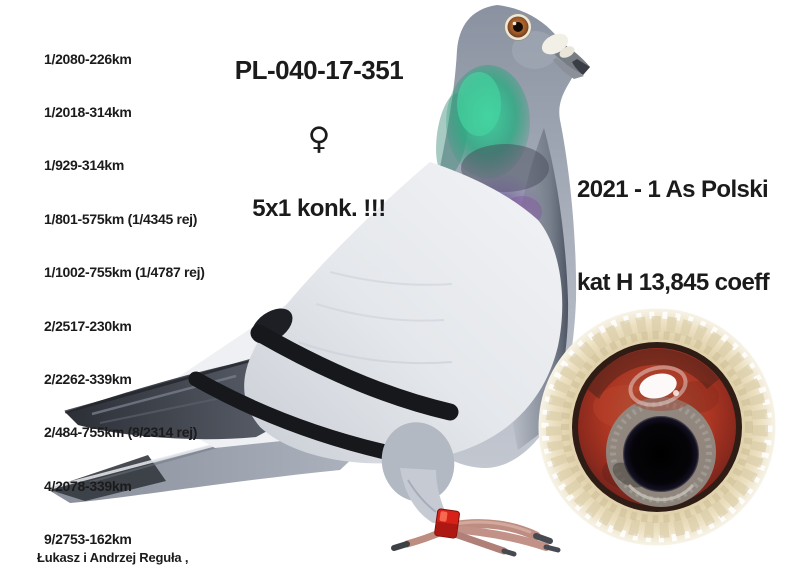 This screenshot has height=567, width=800. I want to click on race-result-line: 1/2018-314km, so click(88, 111).